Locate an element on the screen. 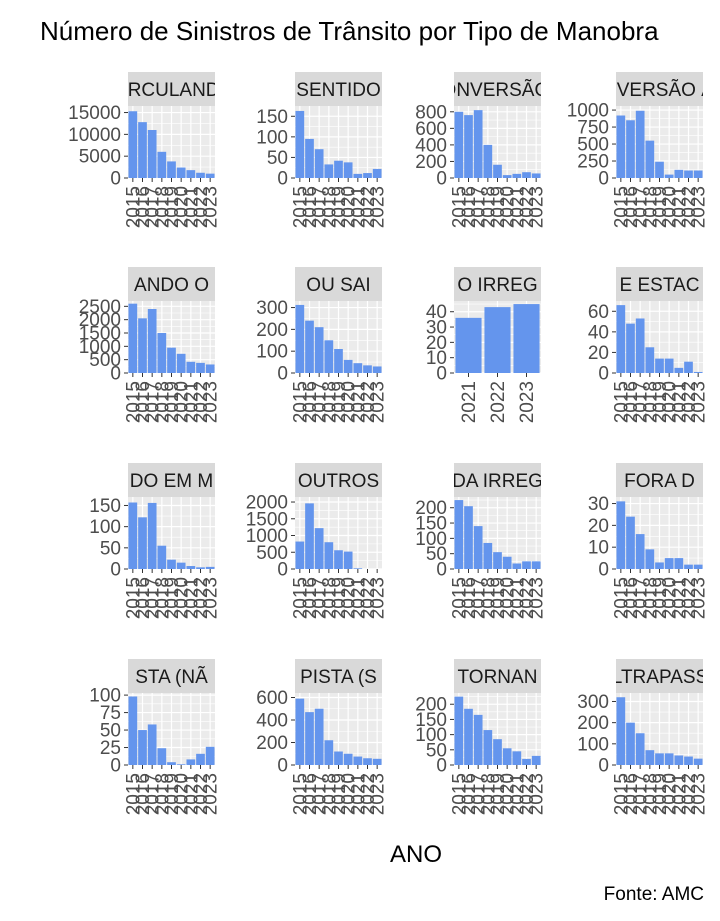 This screenshot has width=720, height=921. facet-strip-label: TORNAN is located at coordinates (498, 677).